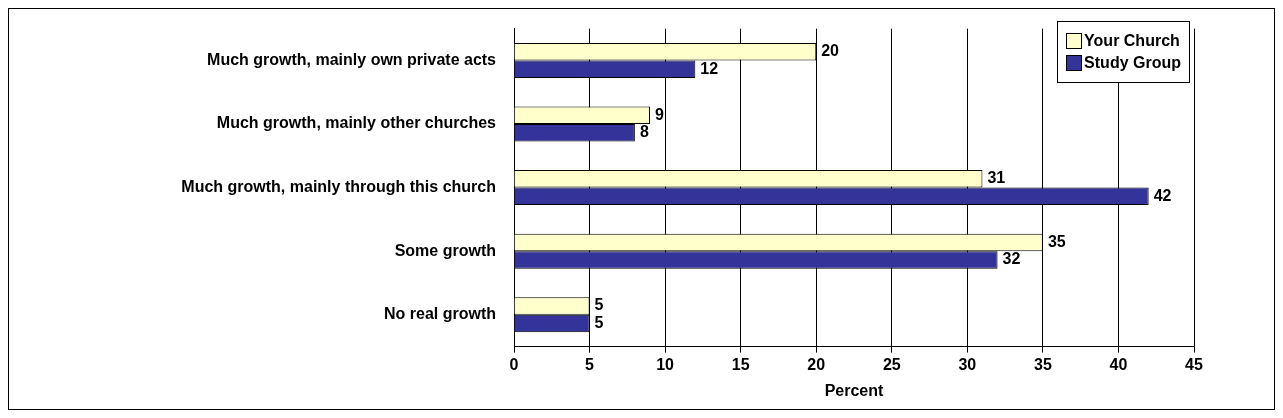  Describe the element at coordinates (1118, 364) in the screenshot. I see `x-tick-label: 40` at that location.